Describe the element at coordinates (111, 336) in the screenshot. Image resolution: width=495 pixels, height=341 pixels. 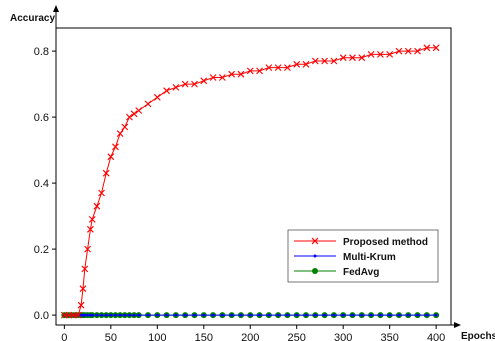
I see `x-tick-label: 50` at that location.